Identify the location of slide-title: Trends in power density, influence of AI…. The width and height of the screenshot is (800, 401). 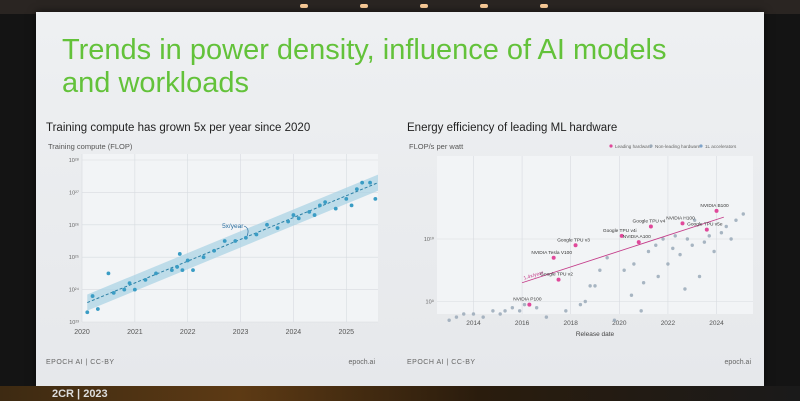
(407, 67).